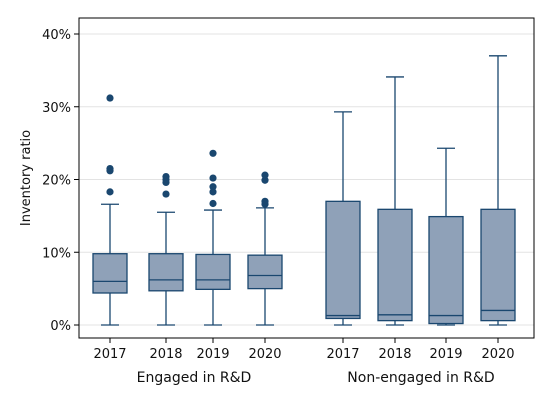  What do you see at coordinates (56, 108) in the screenshot?
I see `y-tick-label: 30%` at bounding box center [56, 108].